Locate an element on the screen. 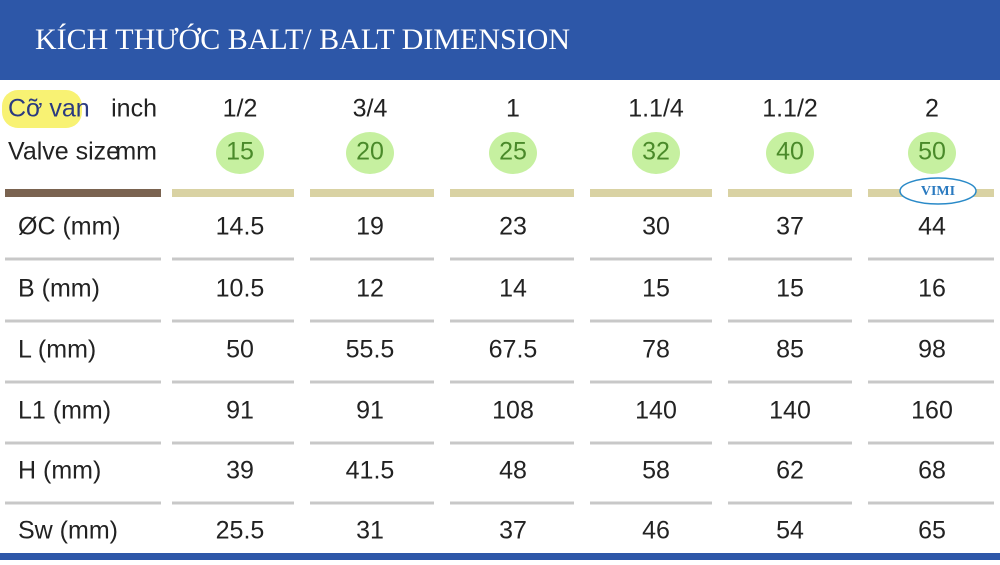 This screenshot has width=1000, height=565. header-bar is located at coordinates (500, 40).